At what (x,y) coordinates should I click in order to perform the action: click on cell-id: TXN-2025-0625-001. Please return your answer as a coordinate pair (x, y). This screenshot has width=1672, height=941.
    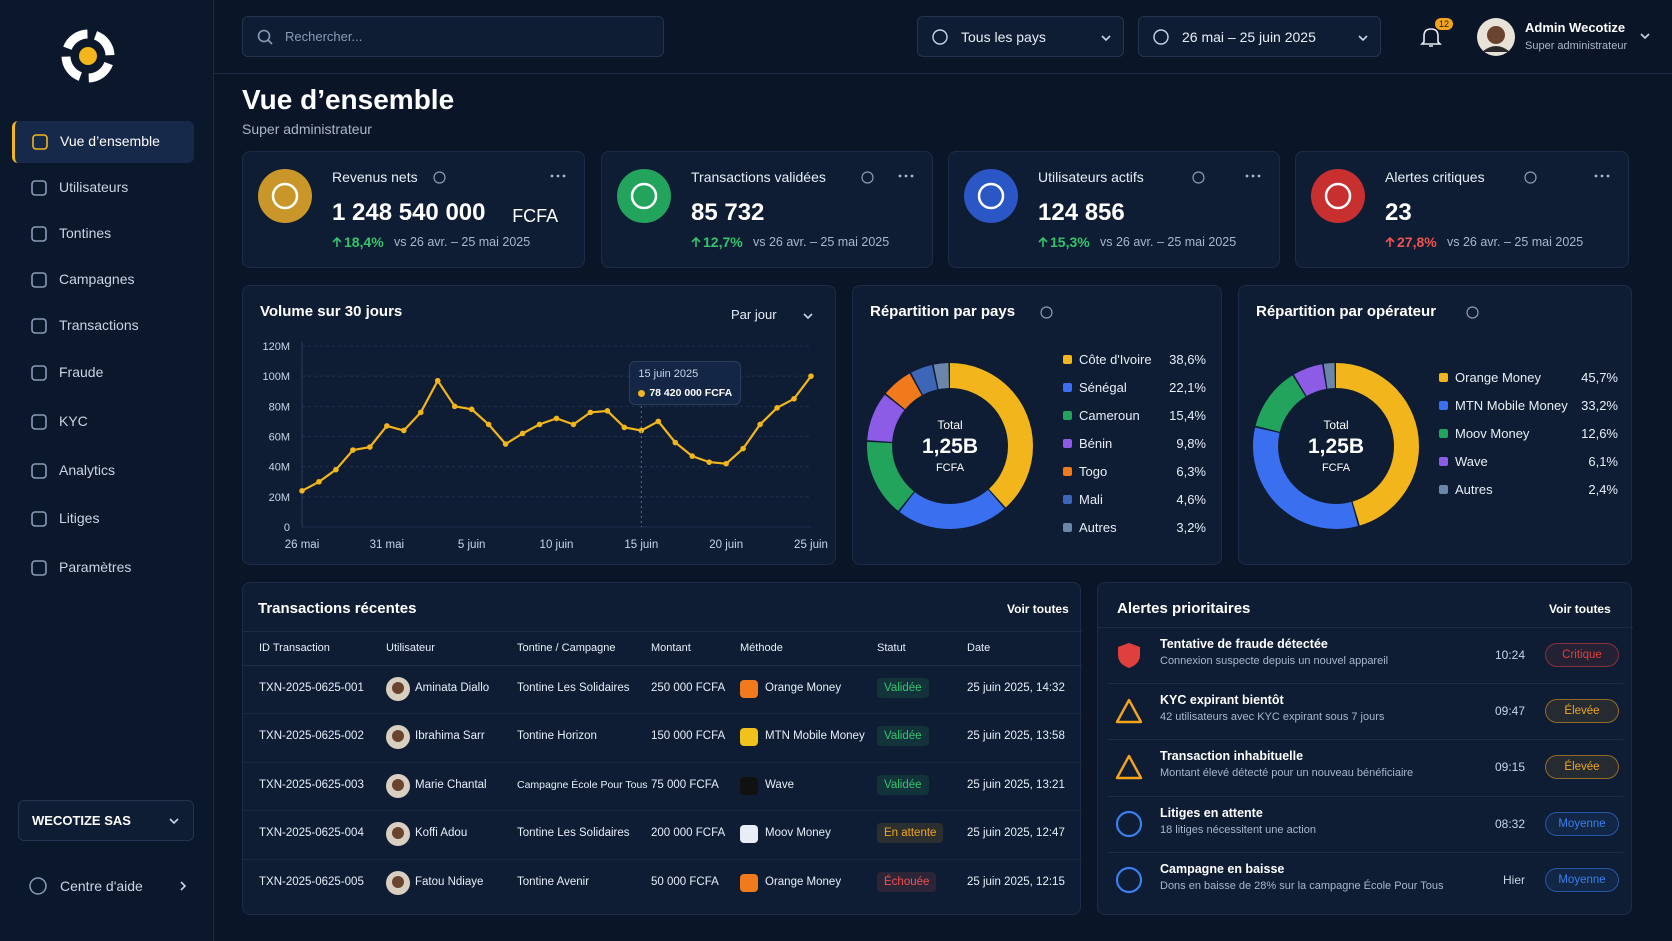
    Looking at the image, I should click on (311, 688).